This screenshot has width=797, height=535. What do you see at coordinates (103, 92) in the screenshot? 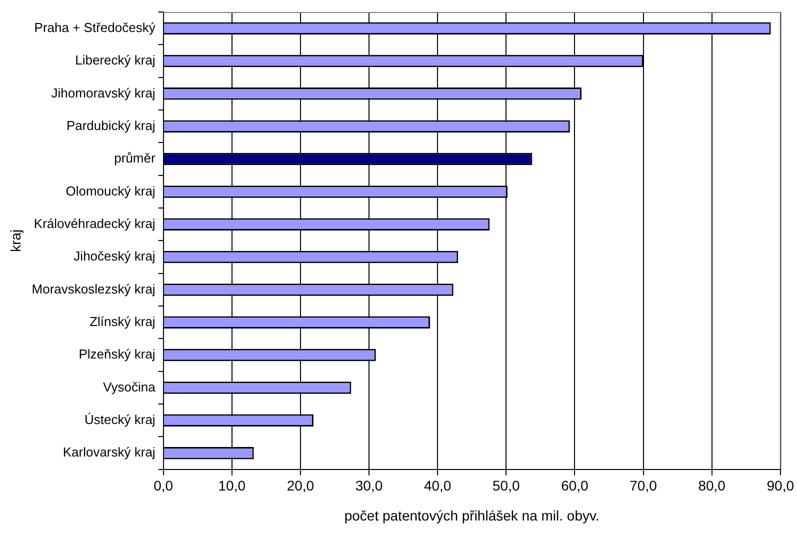
I see `y-tick-label: Jihomoravský kraj` at bounding box center [103, 92].